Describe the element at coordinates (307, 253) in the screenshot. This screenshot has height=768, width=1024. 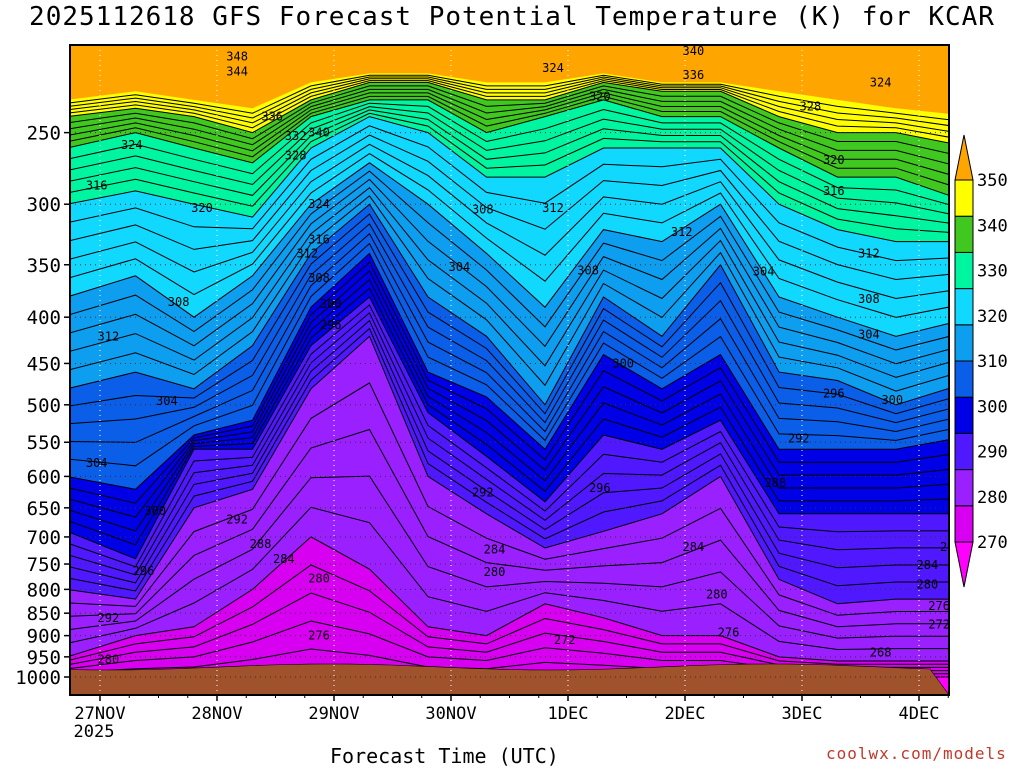
I see `contour-label-11: 312` at that location.